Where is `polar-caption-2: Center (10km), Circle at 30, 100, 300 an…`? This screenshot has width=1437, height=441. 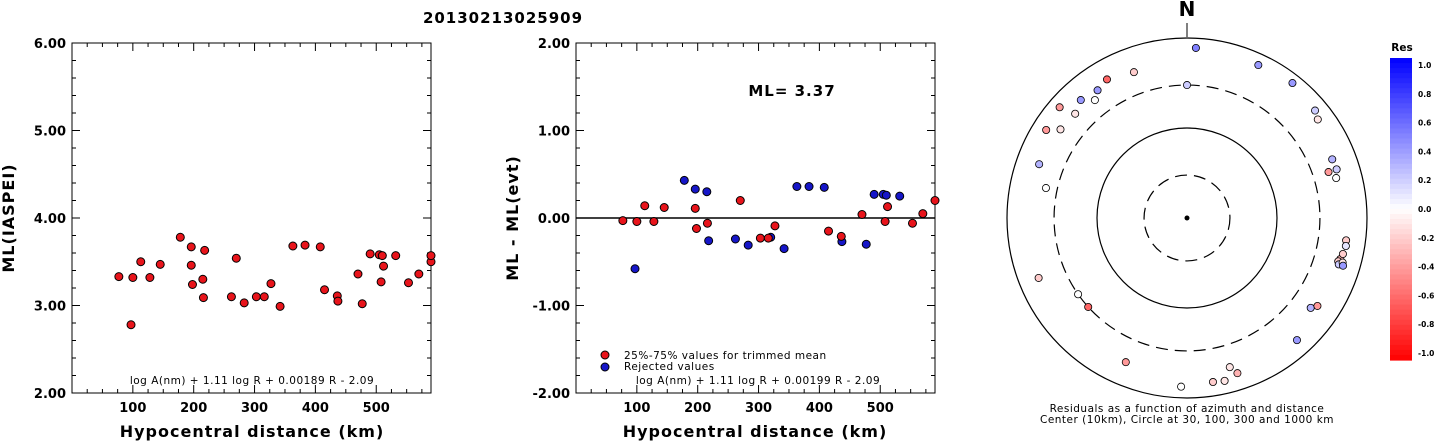 polar-caption-2: Center (10km), Circle at 30, 100, 300 an… is located at coordinates (1187, 420).